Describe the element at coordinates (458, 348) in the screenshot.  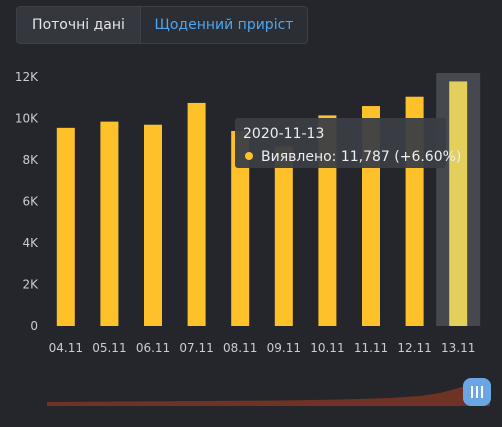
I see `x-tick-label: 13.11` at that location.